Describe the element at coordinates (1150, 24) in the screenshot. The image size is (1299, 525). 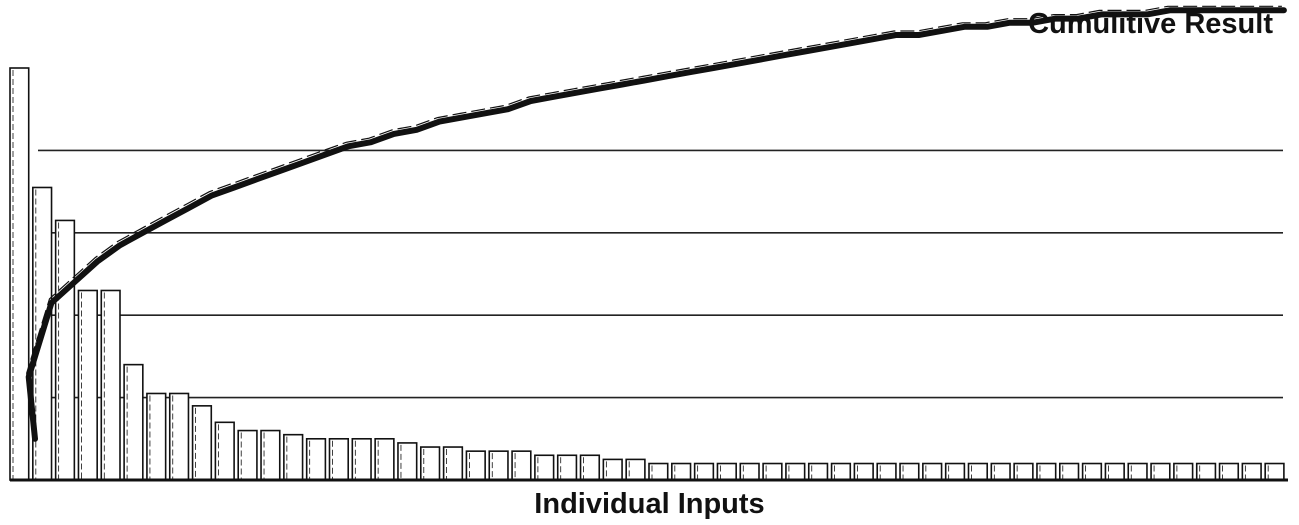
I see `line-series-label: Cumulitive Result` at that location.